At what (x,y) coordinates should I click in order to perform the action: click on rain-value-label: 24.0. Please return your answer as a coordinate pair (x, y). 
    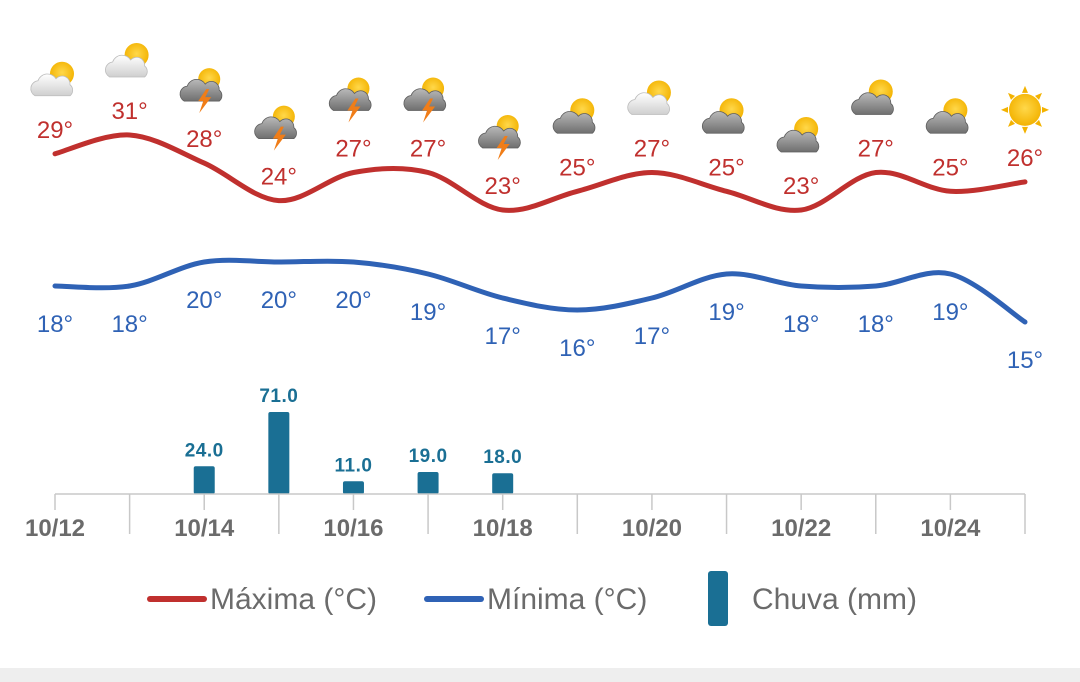
    Looking at the image, I should click on (204, 450).